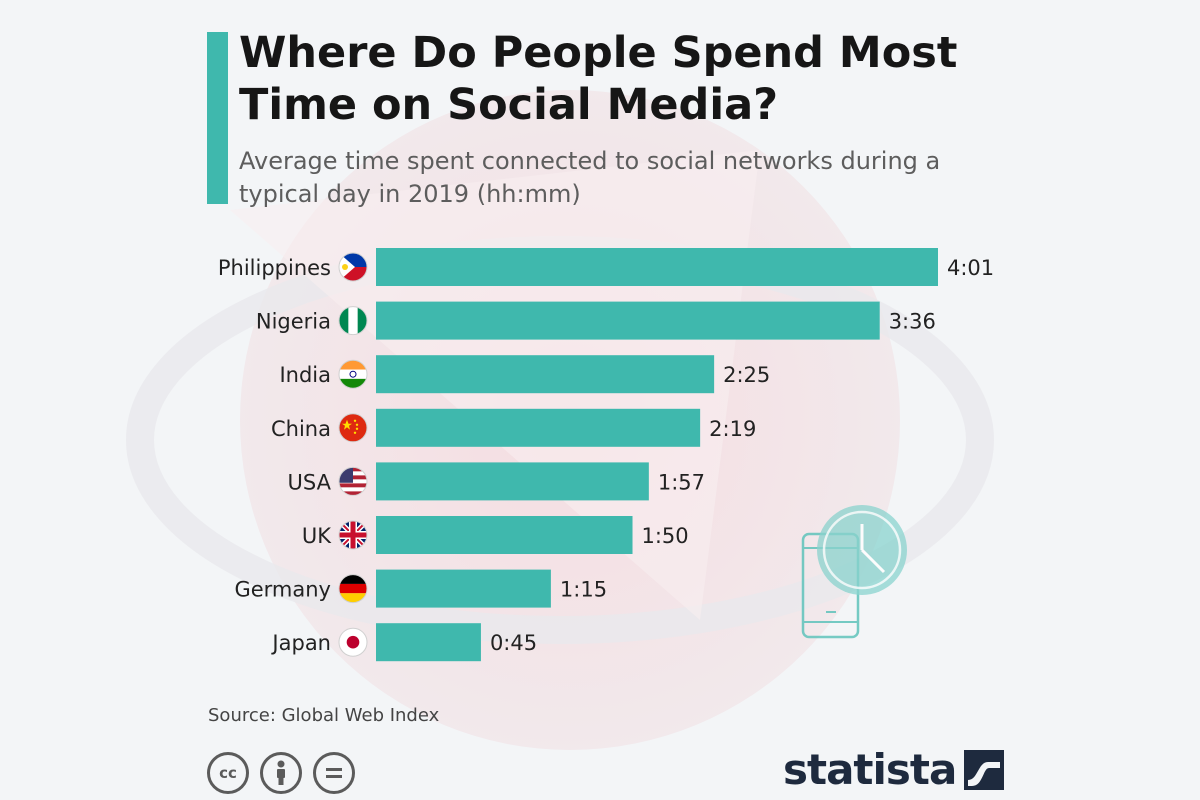 The image size is (1200, 800). I want to click on statista-logo: statista, so click(894, 769).